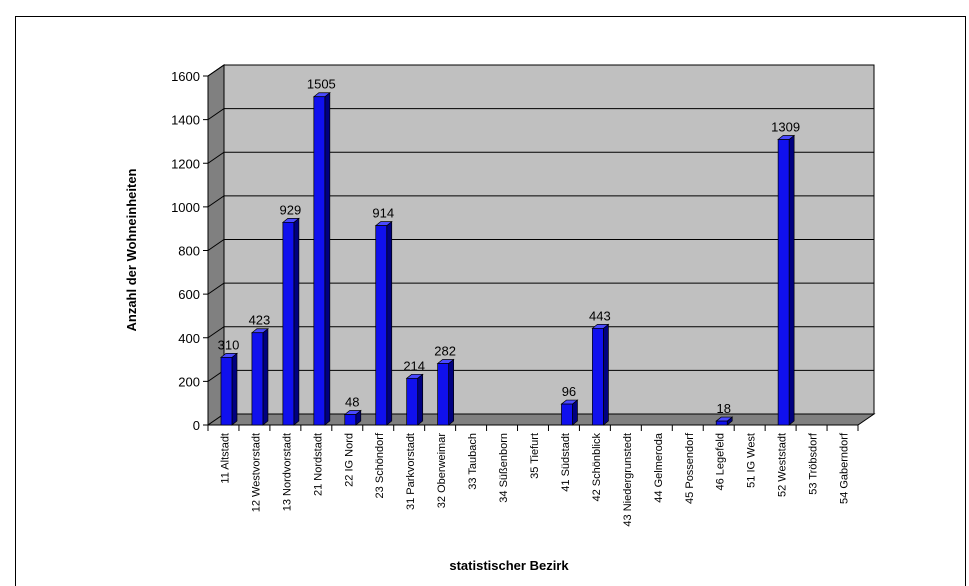  Describe the element at coordinates (225, 458) in the screenshot. I see `category-label: 11 Altstadt` at that location.